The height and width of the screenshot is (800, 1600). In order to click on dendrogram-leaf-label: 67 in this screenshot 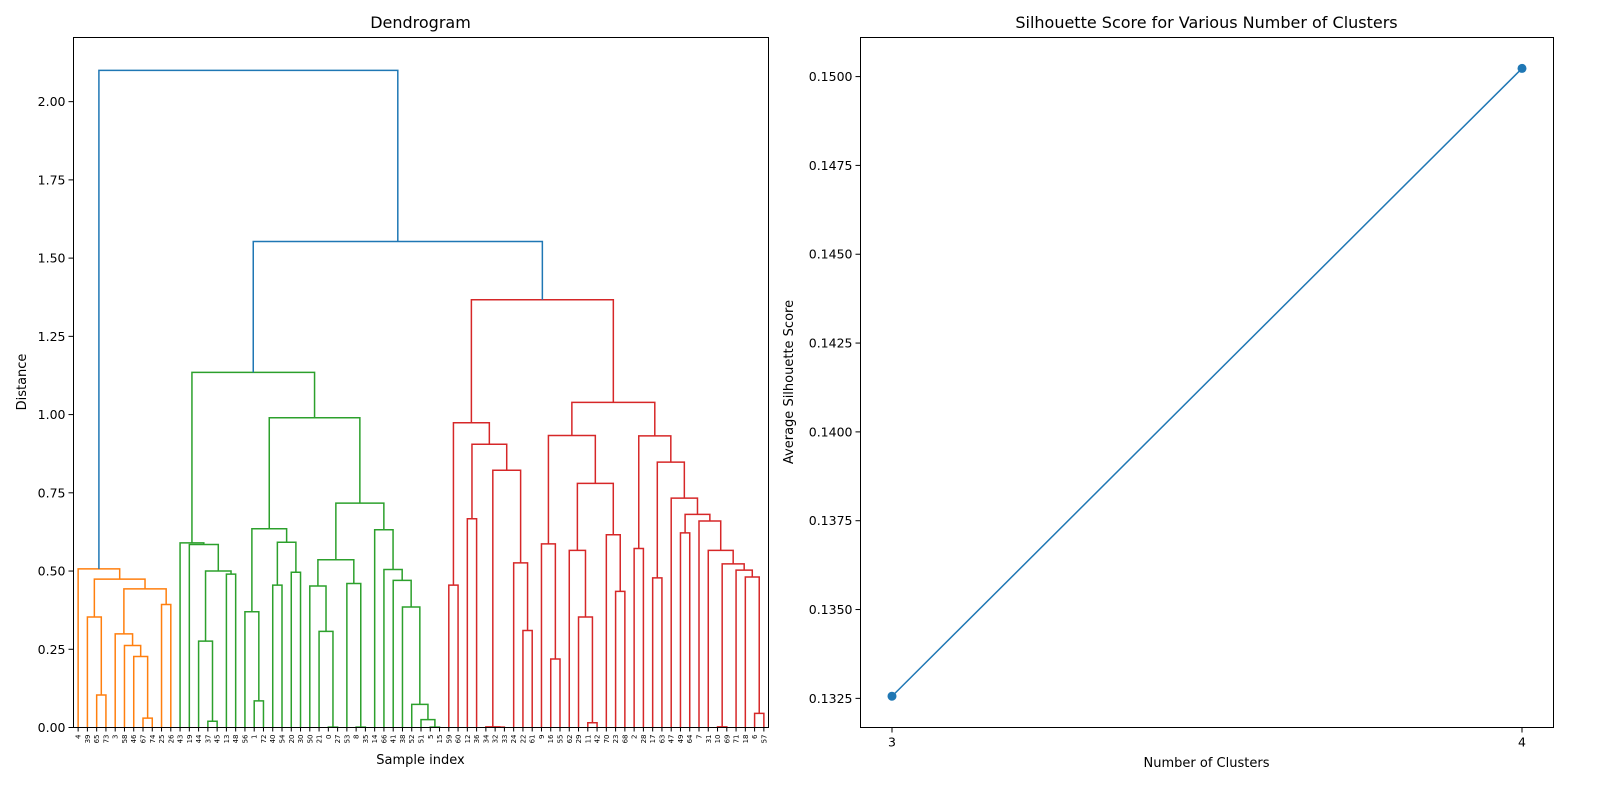, I will do `click(144, 739)`.